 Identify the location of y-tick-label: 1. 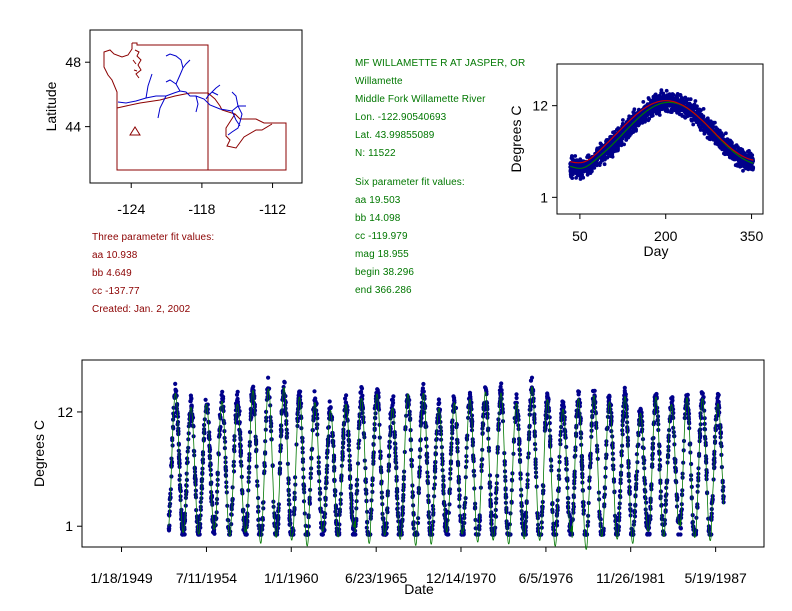
(544, 197).